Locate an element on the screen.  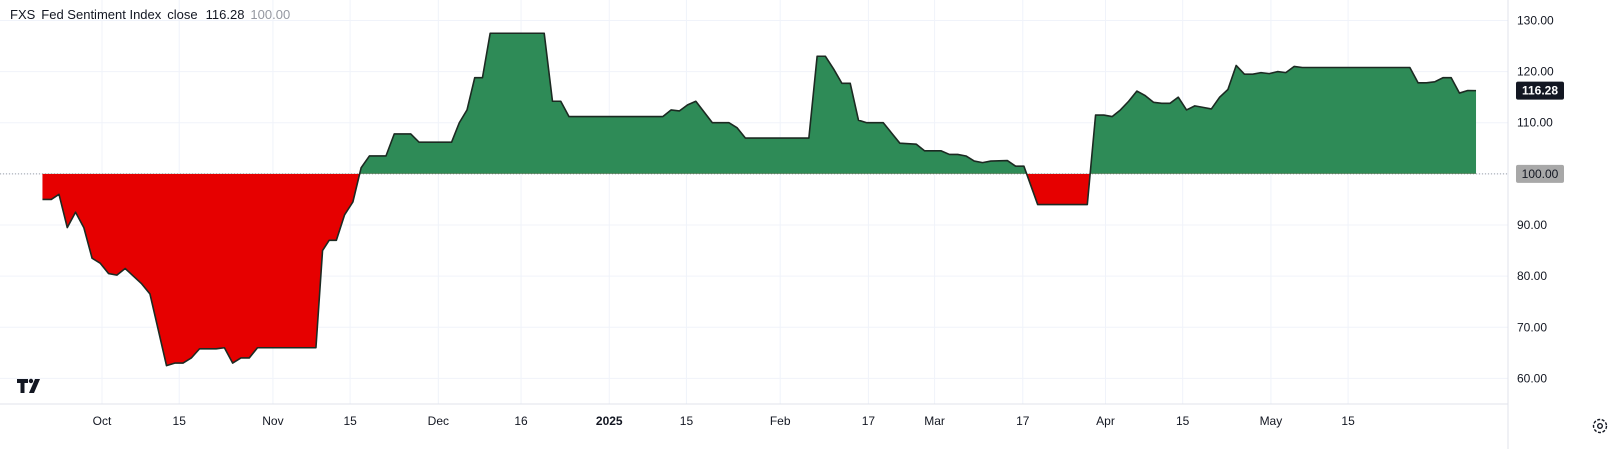
y-tick-label: 110.00 is located at coordinates (1535, 123).